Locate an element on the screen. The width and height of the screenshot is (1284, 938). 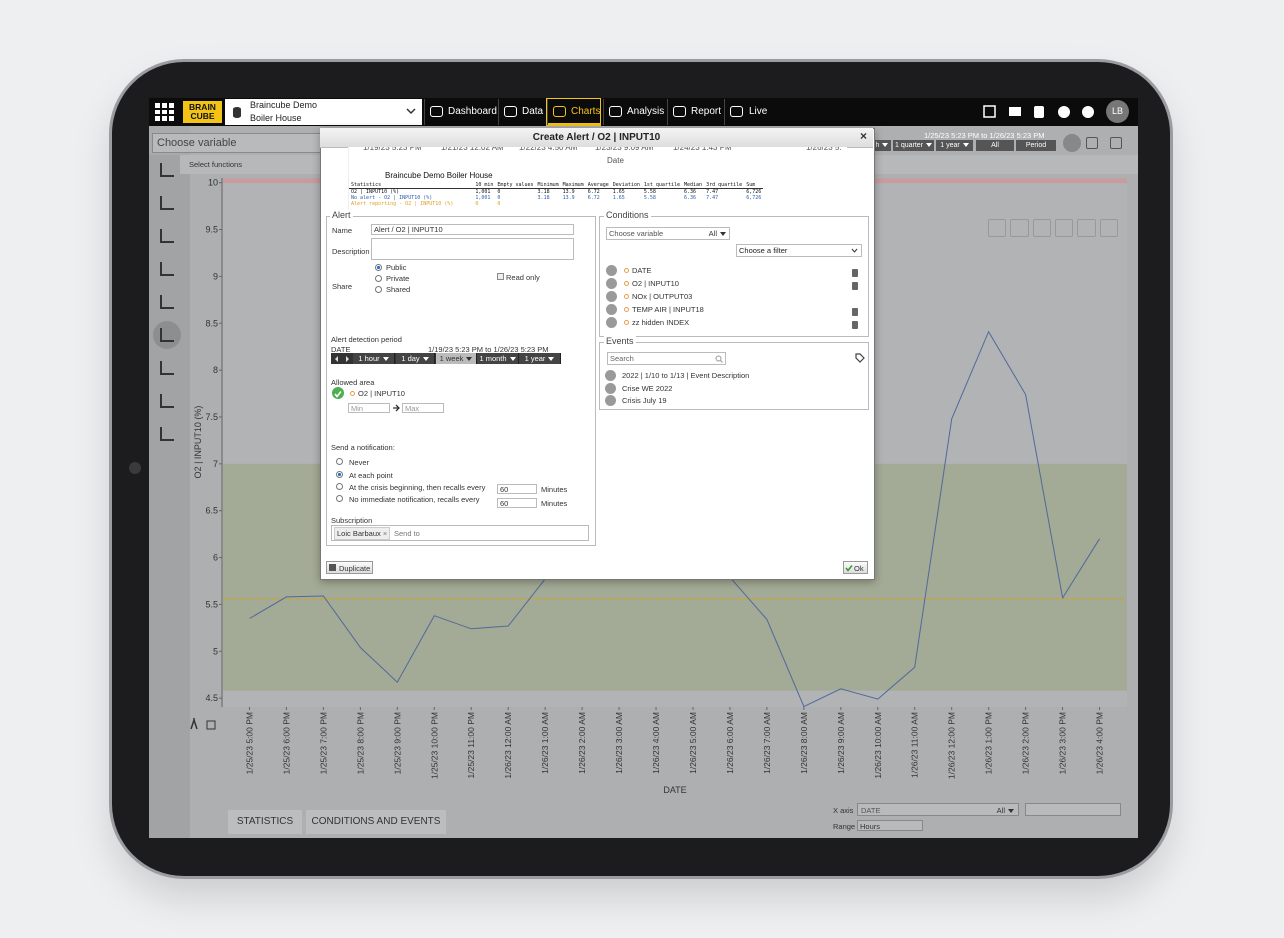
logo: BRAIN CUBE is located at coordinates (202, 112).